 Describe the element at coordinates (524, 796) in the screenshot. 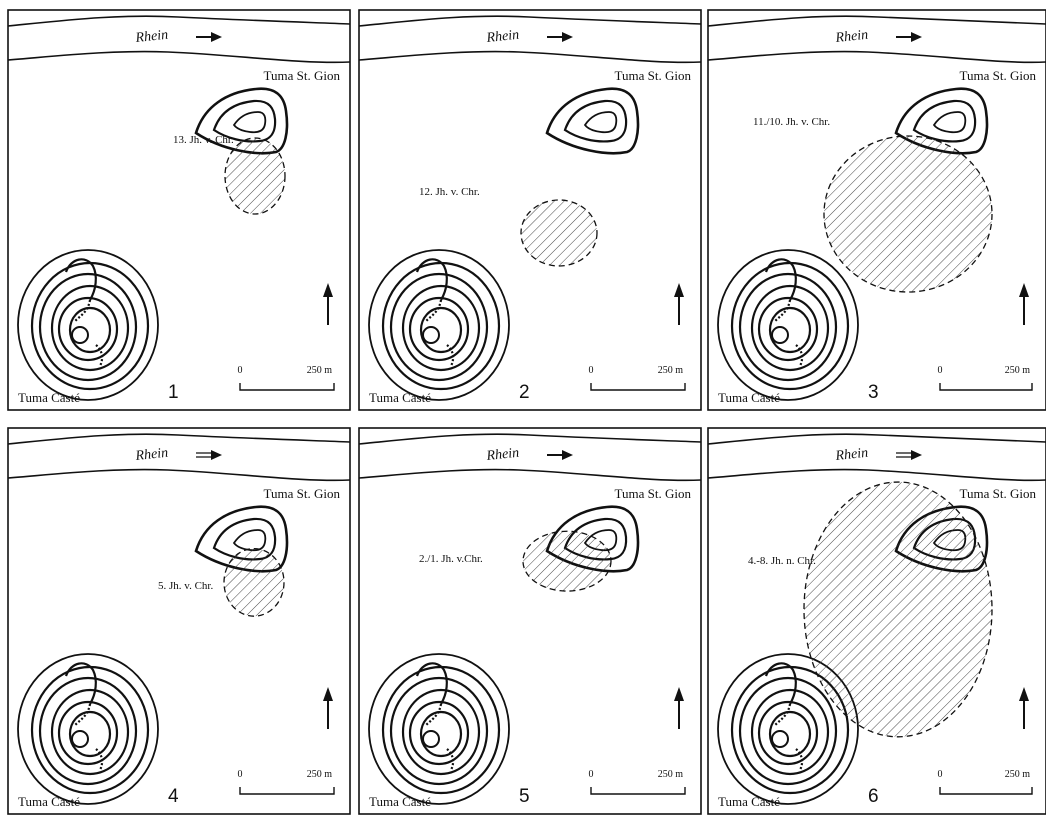

I see `panel-number: 5` at that location.